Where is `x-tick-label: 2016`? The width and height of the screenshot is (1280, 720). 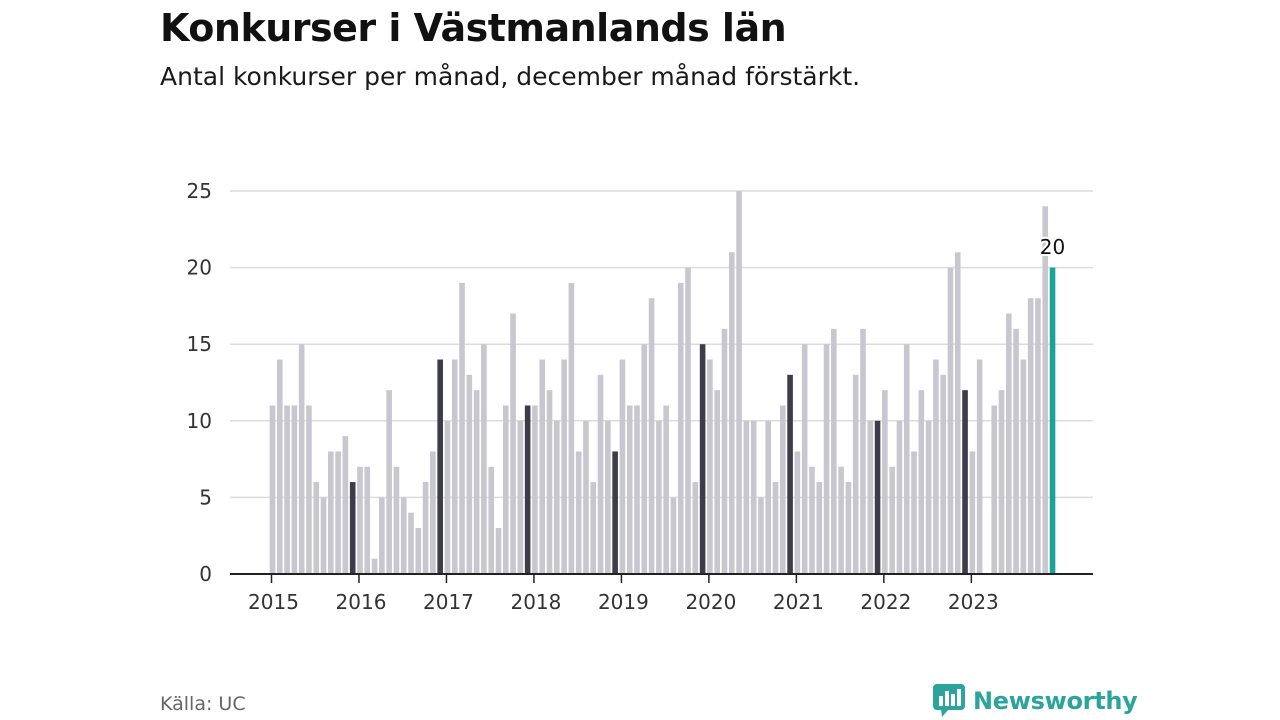 x-tick-label: 2016 is located at coordinates (361, 602).